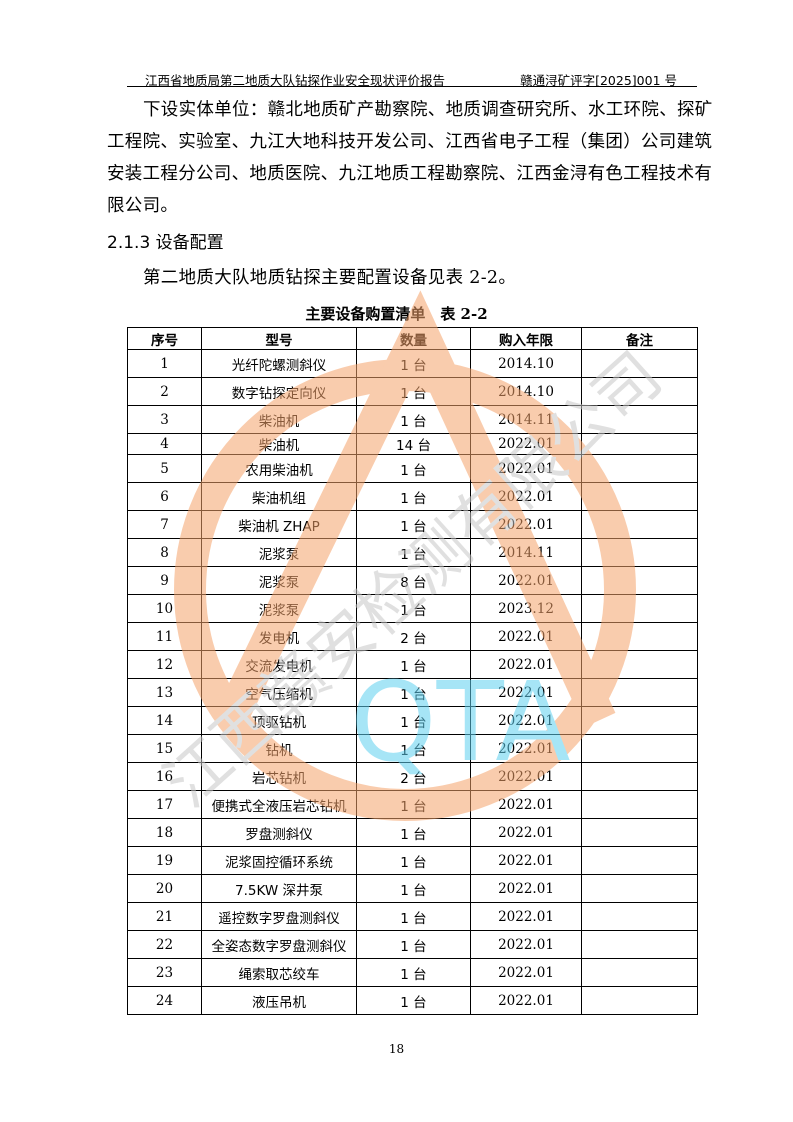 This screenshot has width=793, height=1122. Describe the element at coordinates (279, 524) in the screenshot. I see `cell-model: 柴油机 ZHAP` at that location.